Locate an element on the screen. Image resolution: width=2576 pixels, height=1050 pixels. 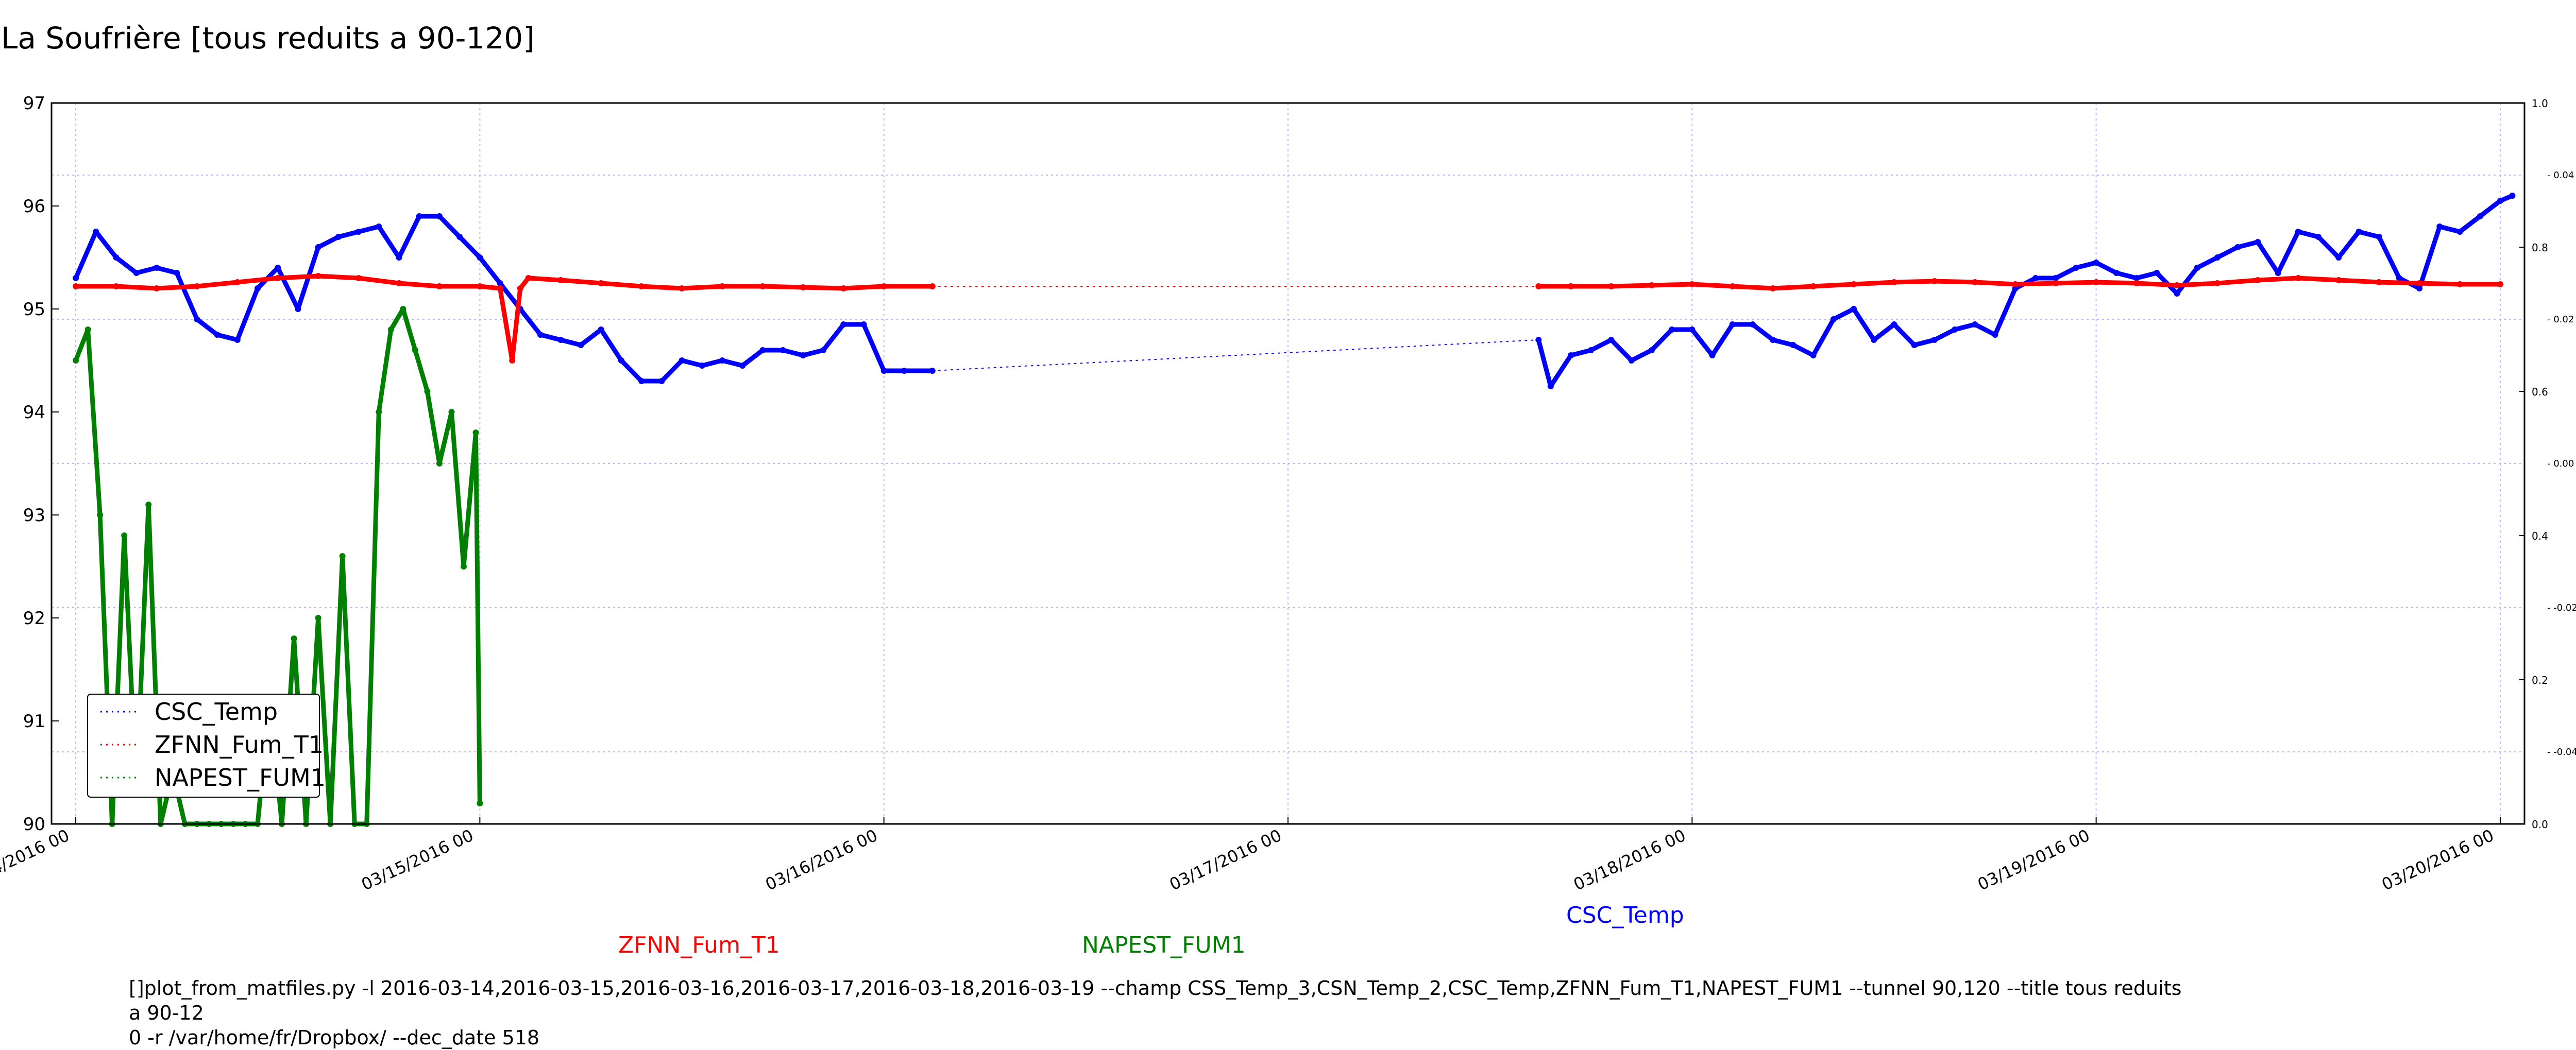
y2-tick-label: 0.6 is located at coordinates (2540, 392).